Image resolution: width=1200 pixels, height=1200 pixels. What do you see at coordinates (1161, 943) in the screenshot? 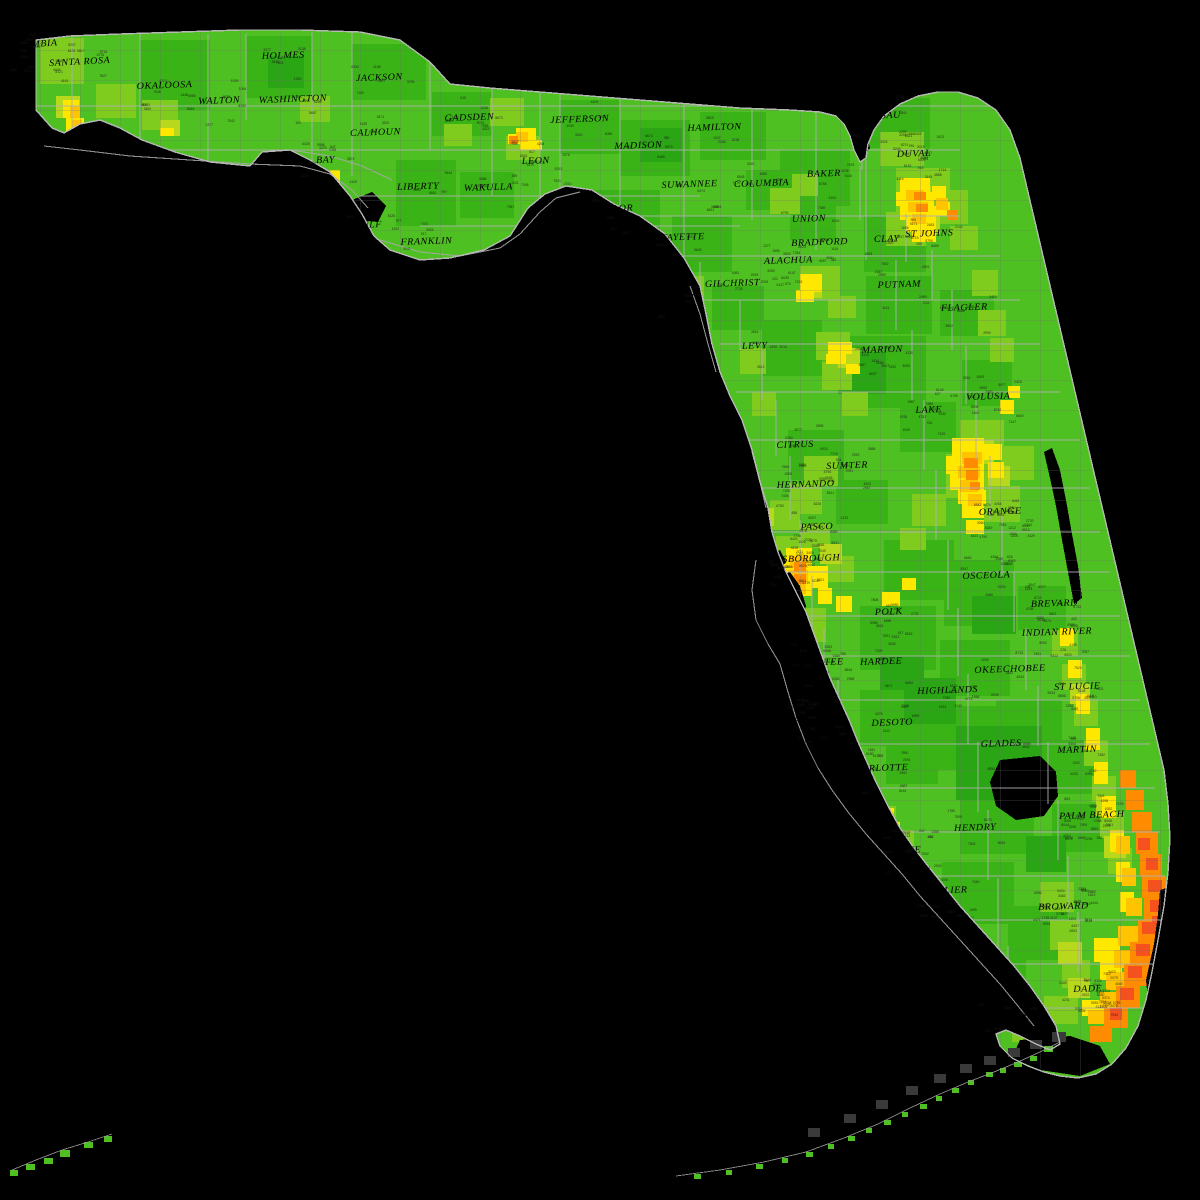
I see `biscayne-bay` at bounding box center [1161, 943].